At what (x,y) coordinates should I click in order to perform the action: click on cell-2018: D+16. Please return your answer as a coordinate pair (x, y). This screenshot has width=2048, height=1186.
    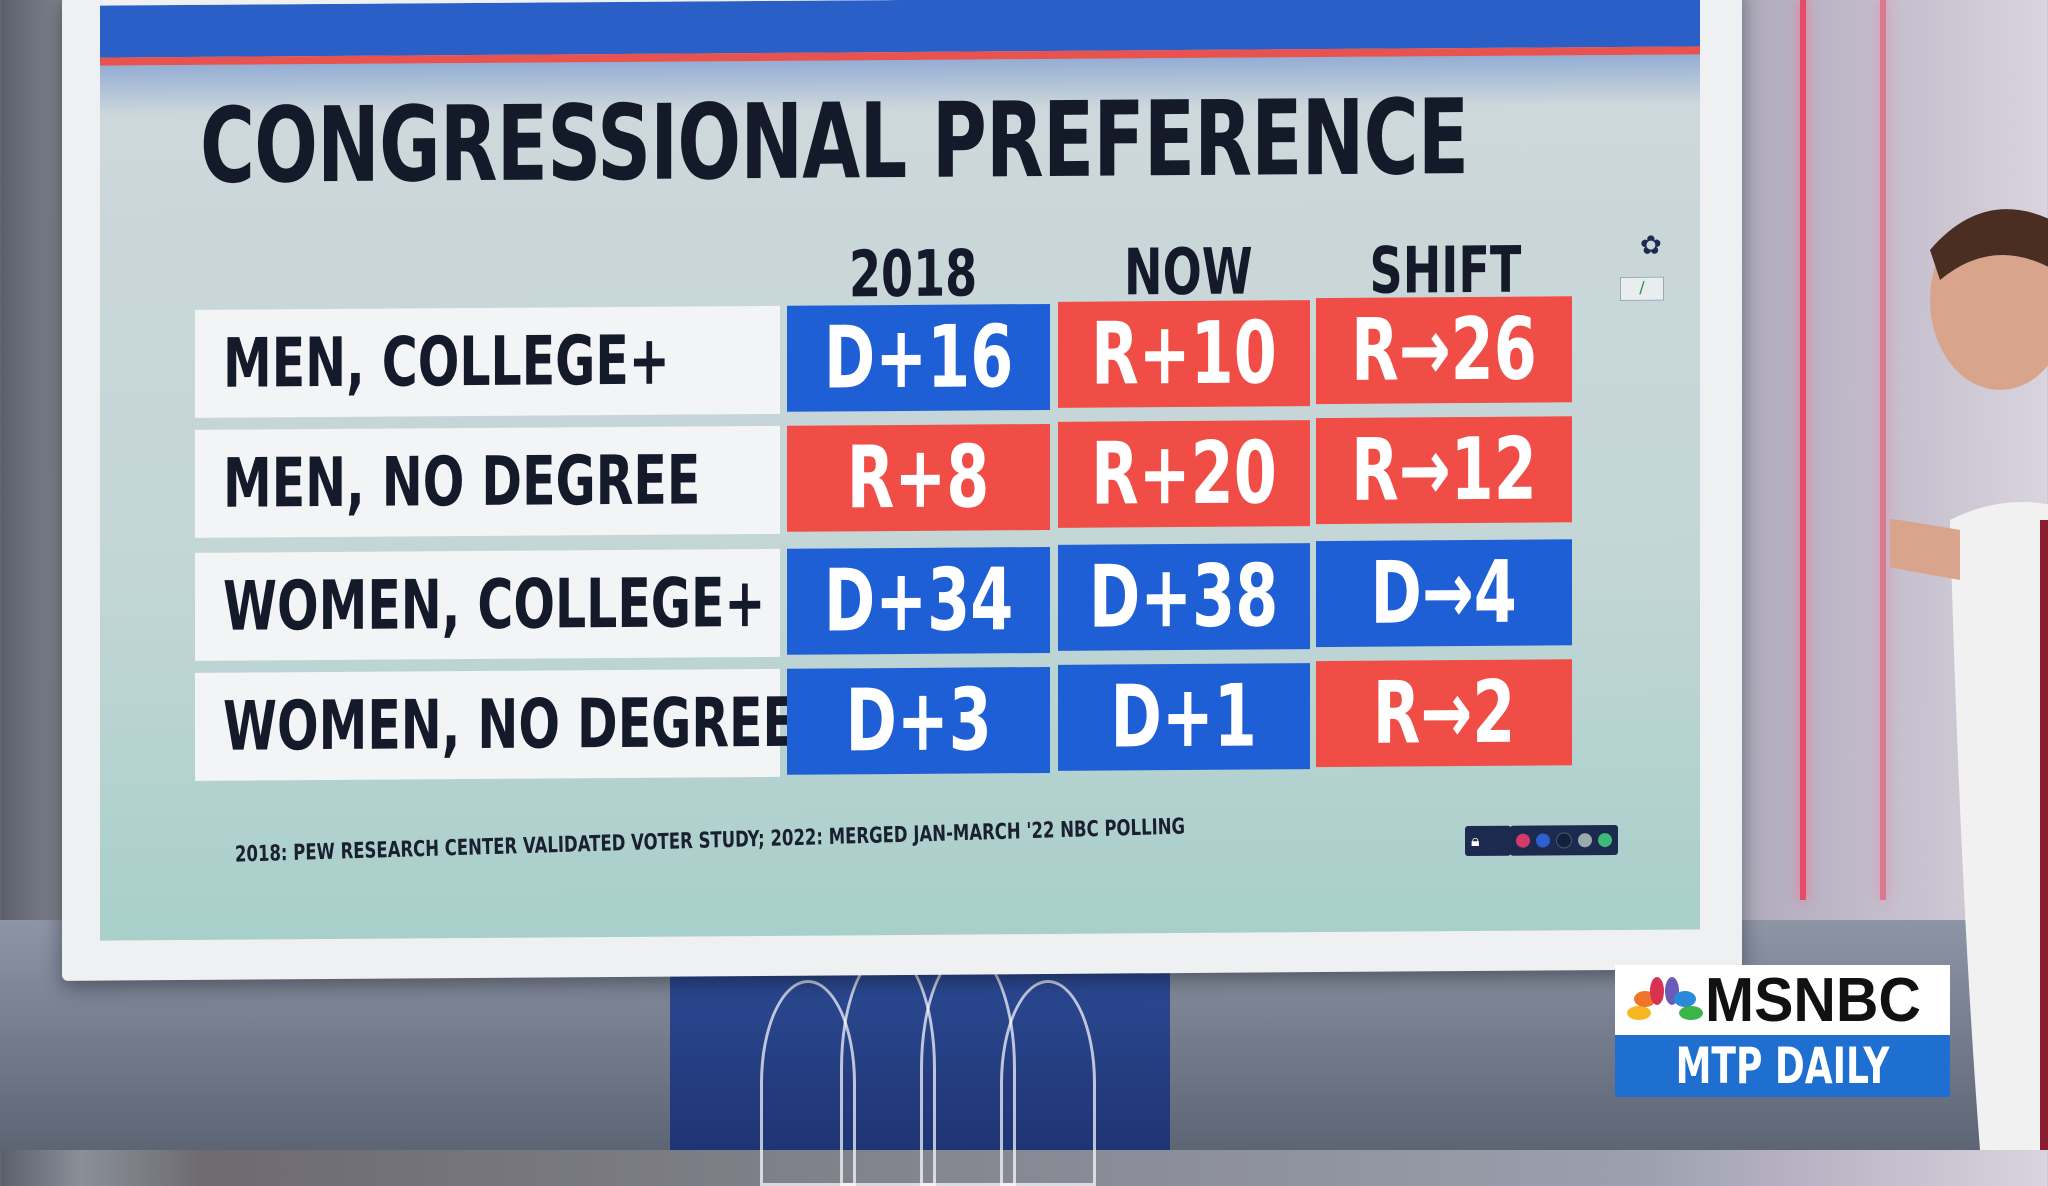
    Looking at the image, I should click on (918, 357).